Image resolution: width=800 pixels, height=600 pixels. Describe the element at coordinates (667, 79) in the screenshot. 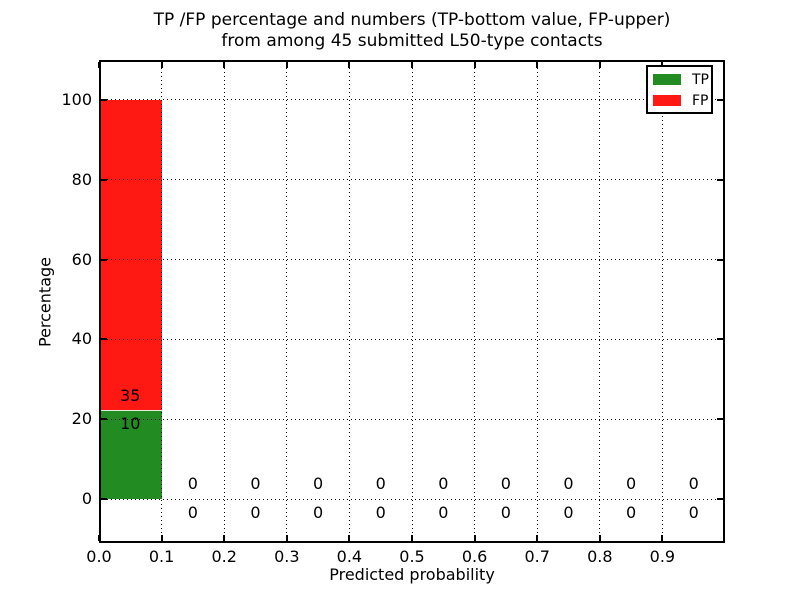

I see `legend-swatch-tp` at that location.